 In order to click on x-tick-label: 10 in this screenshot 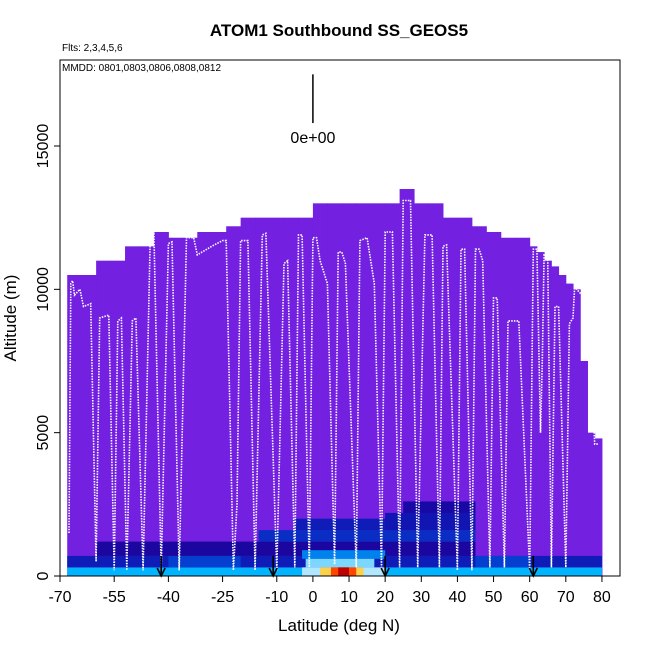, I will do `click(349, 597)`.